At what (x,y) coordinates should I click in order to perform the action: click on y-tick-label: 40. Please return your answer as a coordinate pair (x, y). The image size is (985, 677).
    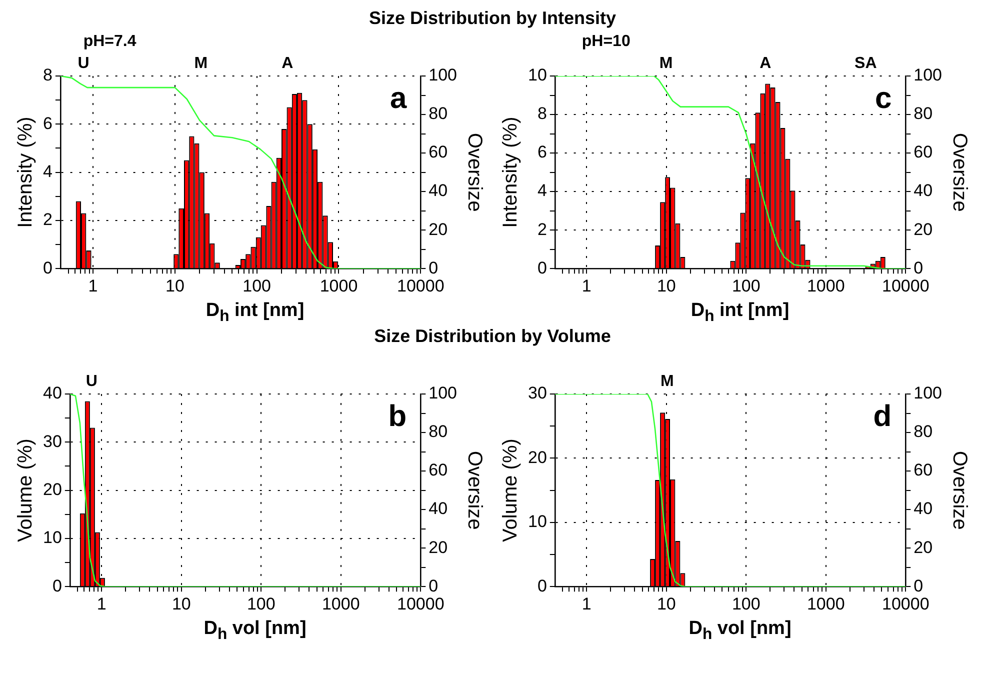
    Looking at the image, I should click on (52, 393).